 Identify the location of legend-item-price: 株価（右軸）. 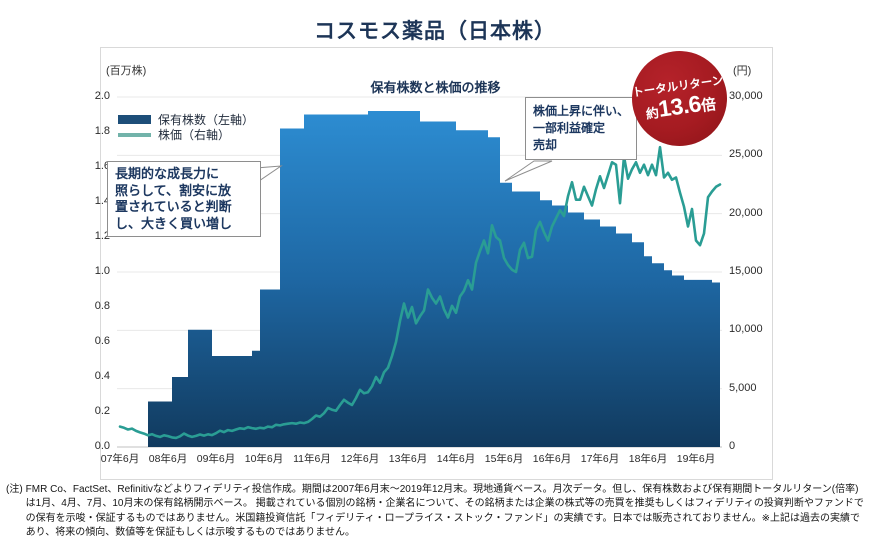
(186, 134).